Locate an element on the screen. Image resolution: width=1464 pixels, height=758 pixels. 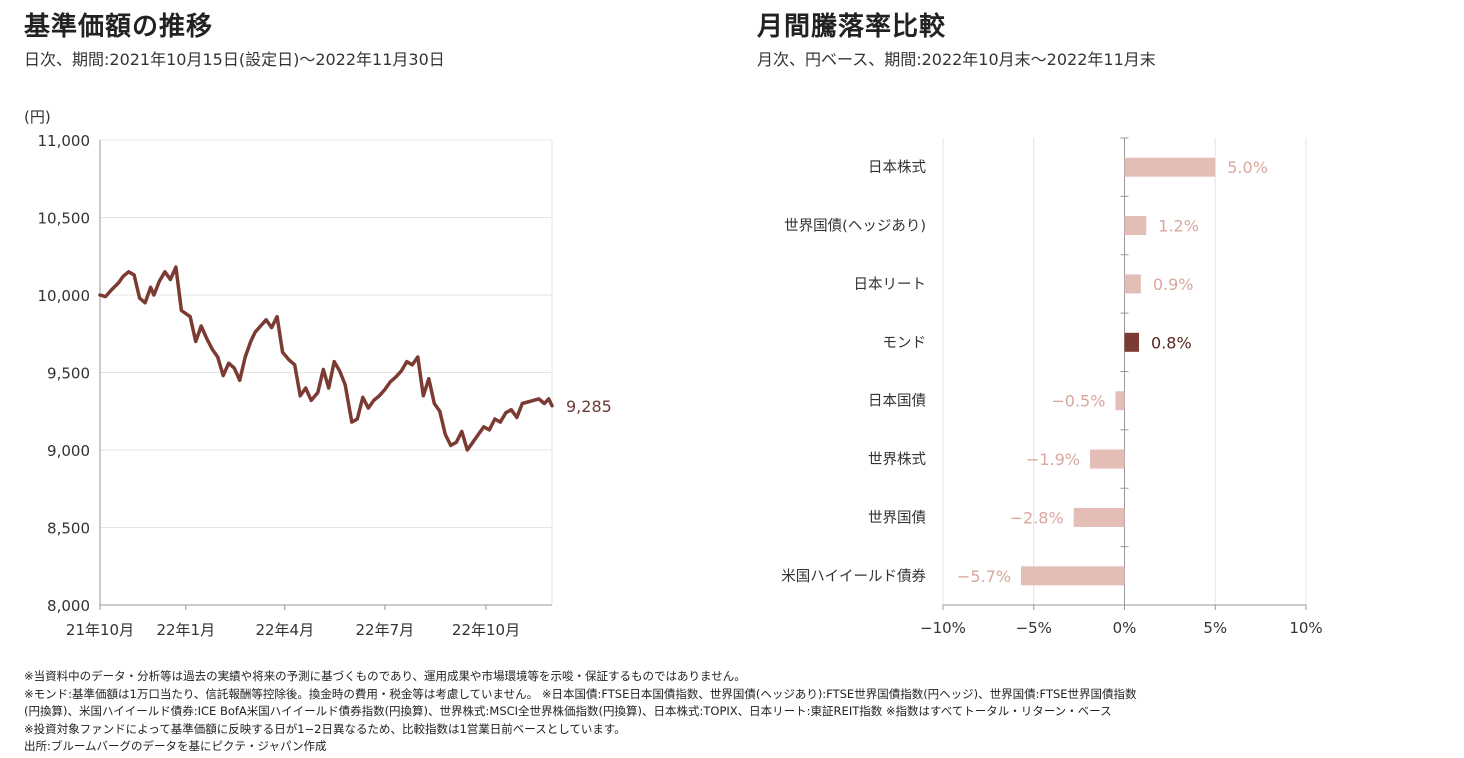
y-tick-label: 10,500 is located at coordinates (64, 219).